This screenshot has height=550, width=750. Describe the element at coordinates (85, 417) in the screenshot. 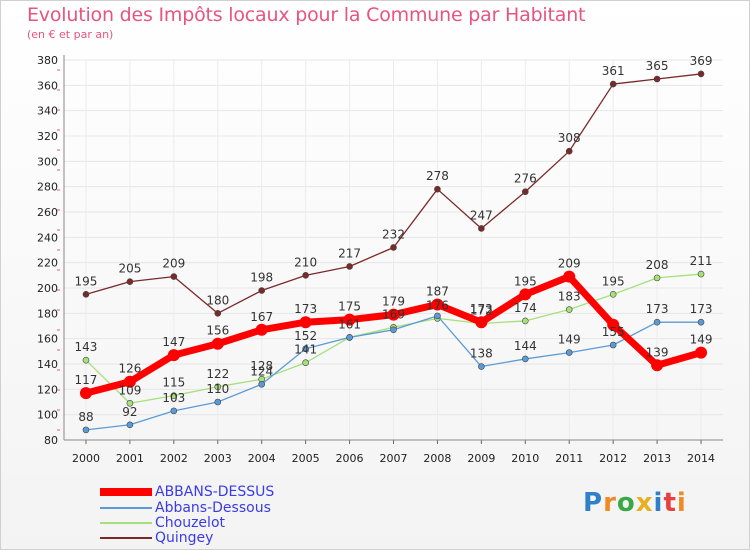

I see `data-label: 88` at that location.